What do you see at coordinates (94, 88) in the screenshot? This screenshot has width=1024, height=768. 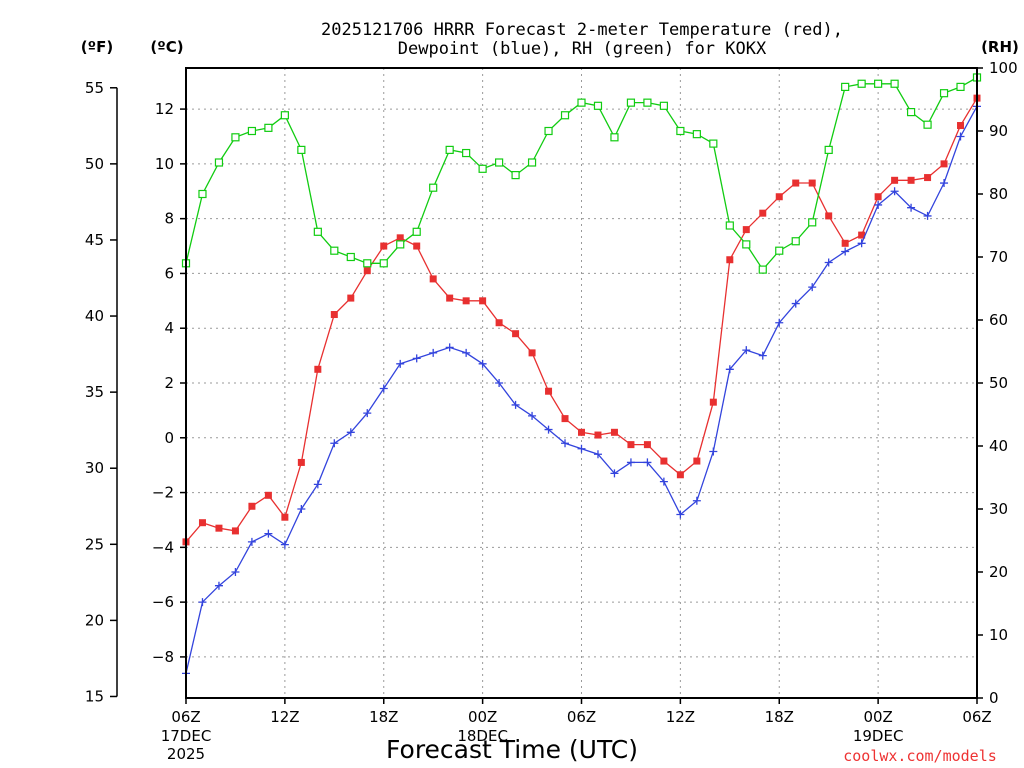 I see `fahrenheit-tick-label: 55` at bounding box center [94, 88].